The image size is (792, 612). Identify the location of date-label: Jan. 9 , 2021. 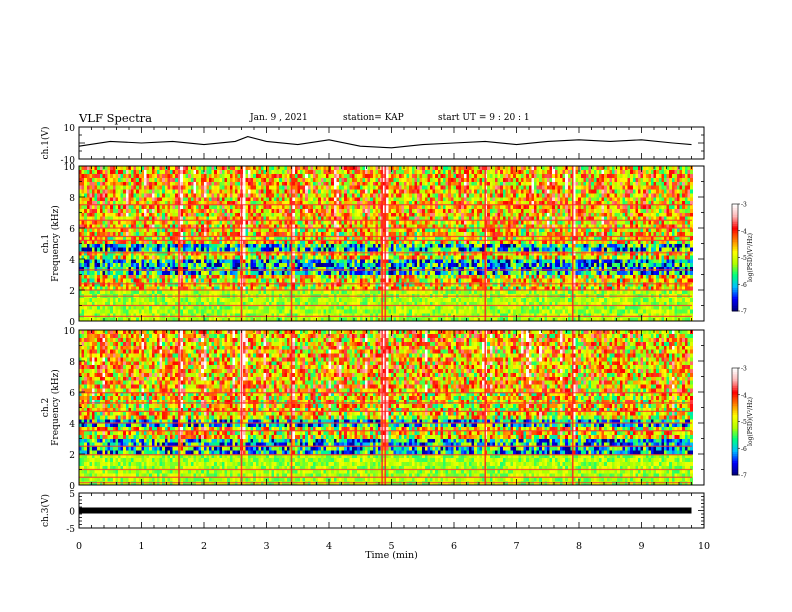
(279, 118).